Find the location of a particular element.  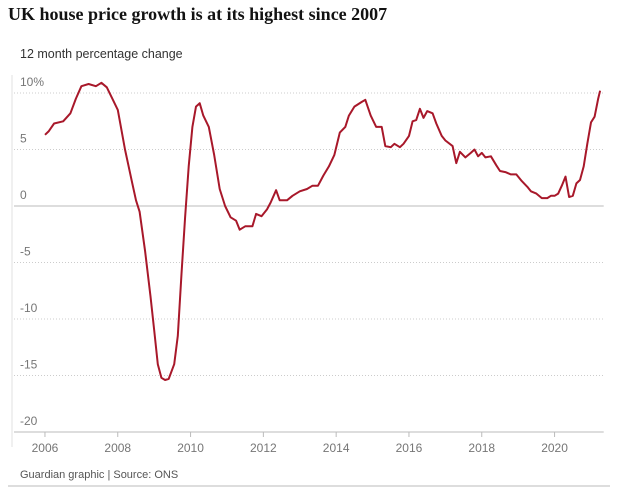

source-note: Guardian graphic | Source: ONS is located at coordinates (99, 475).